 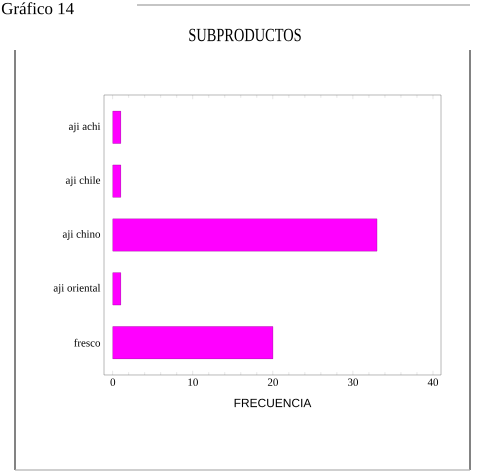 What do you see at coordinates (353, 382) in the screenshot?
I see `x-tick-label: 30` at bounding box center [353, 382].